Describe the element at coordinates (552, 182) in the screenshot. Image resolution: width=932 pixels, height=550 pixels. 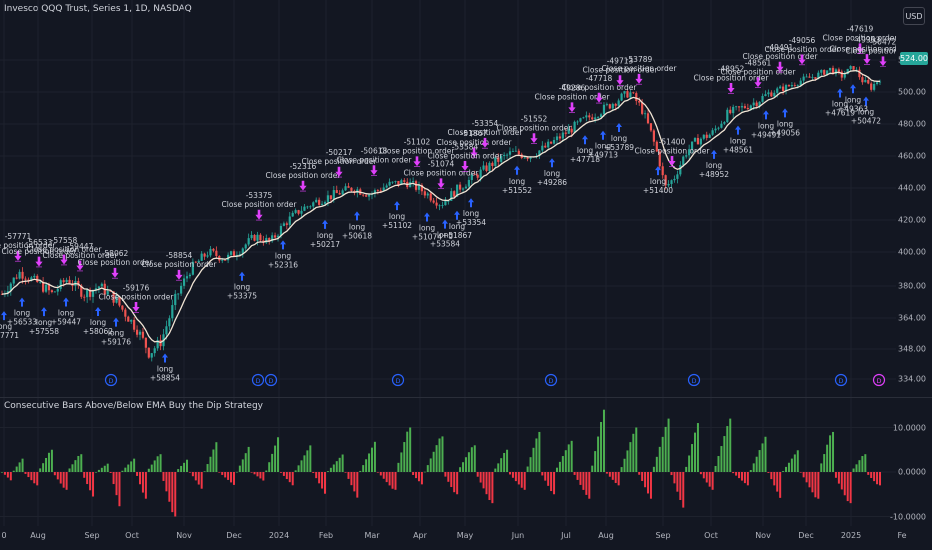
I see `long-trade-value: +49286` at that location.